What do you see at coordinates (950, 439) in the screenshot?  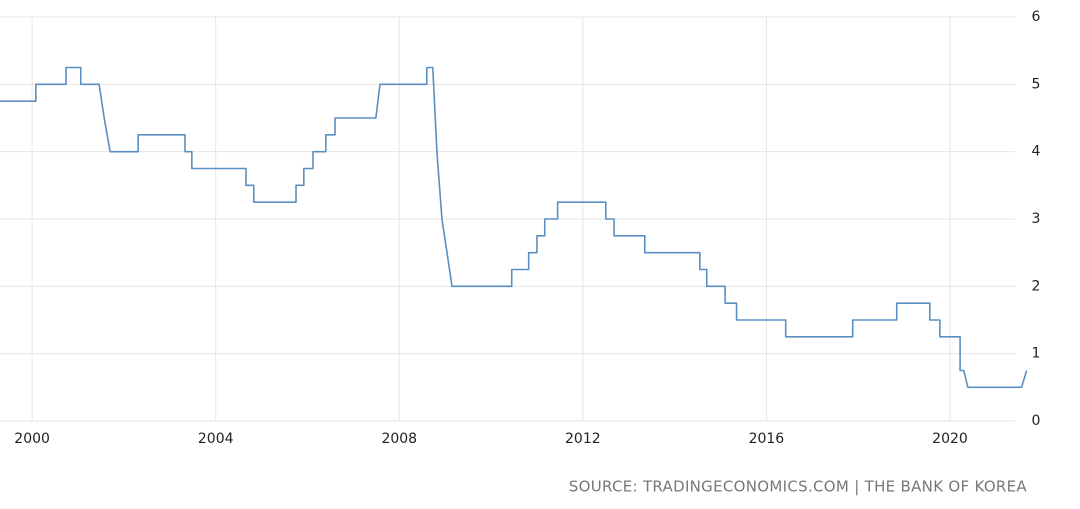 I see `x-tick-label: 2020` at bounding box center [950, 439].